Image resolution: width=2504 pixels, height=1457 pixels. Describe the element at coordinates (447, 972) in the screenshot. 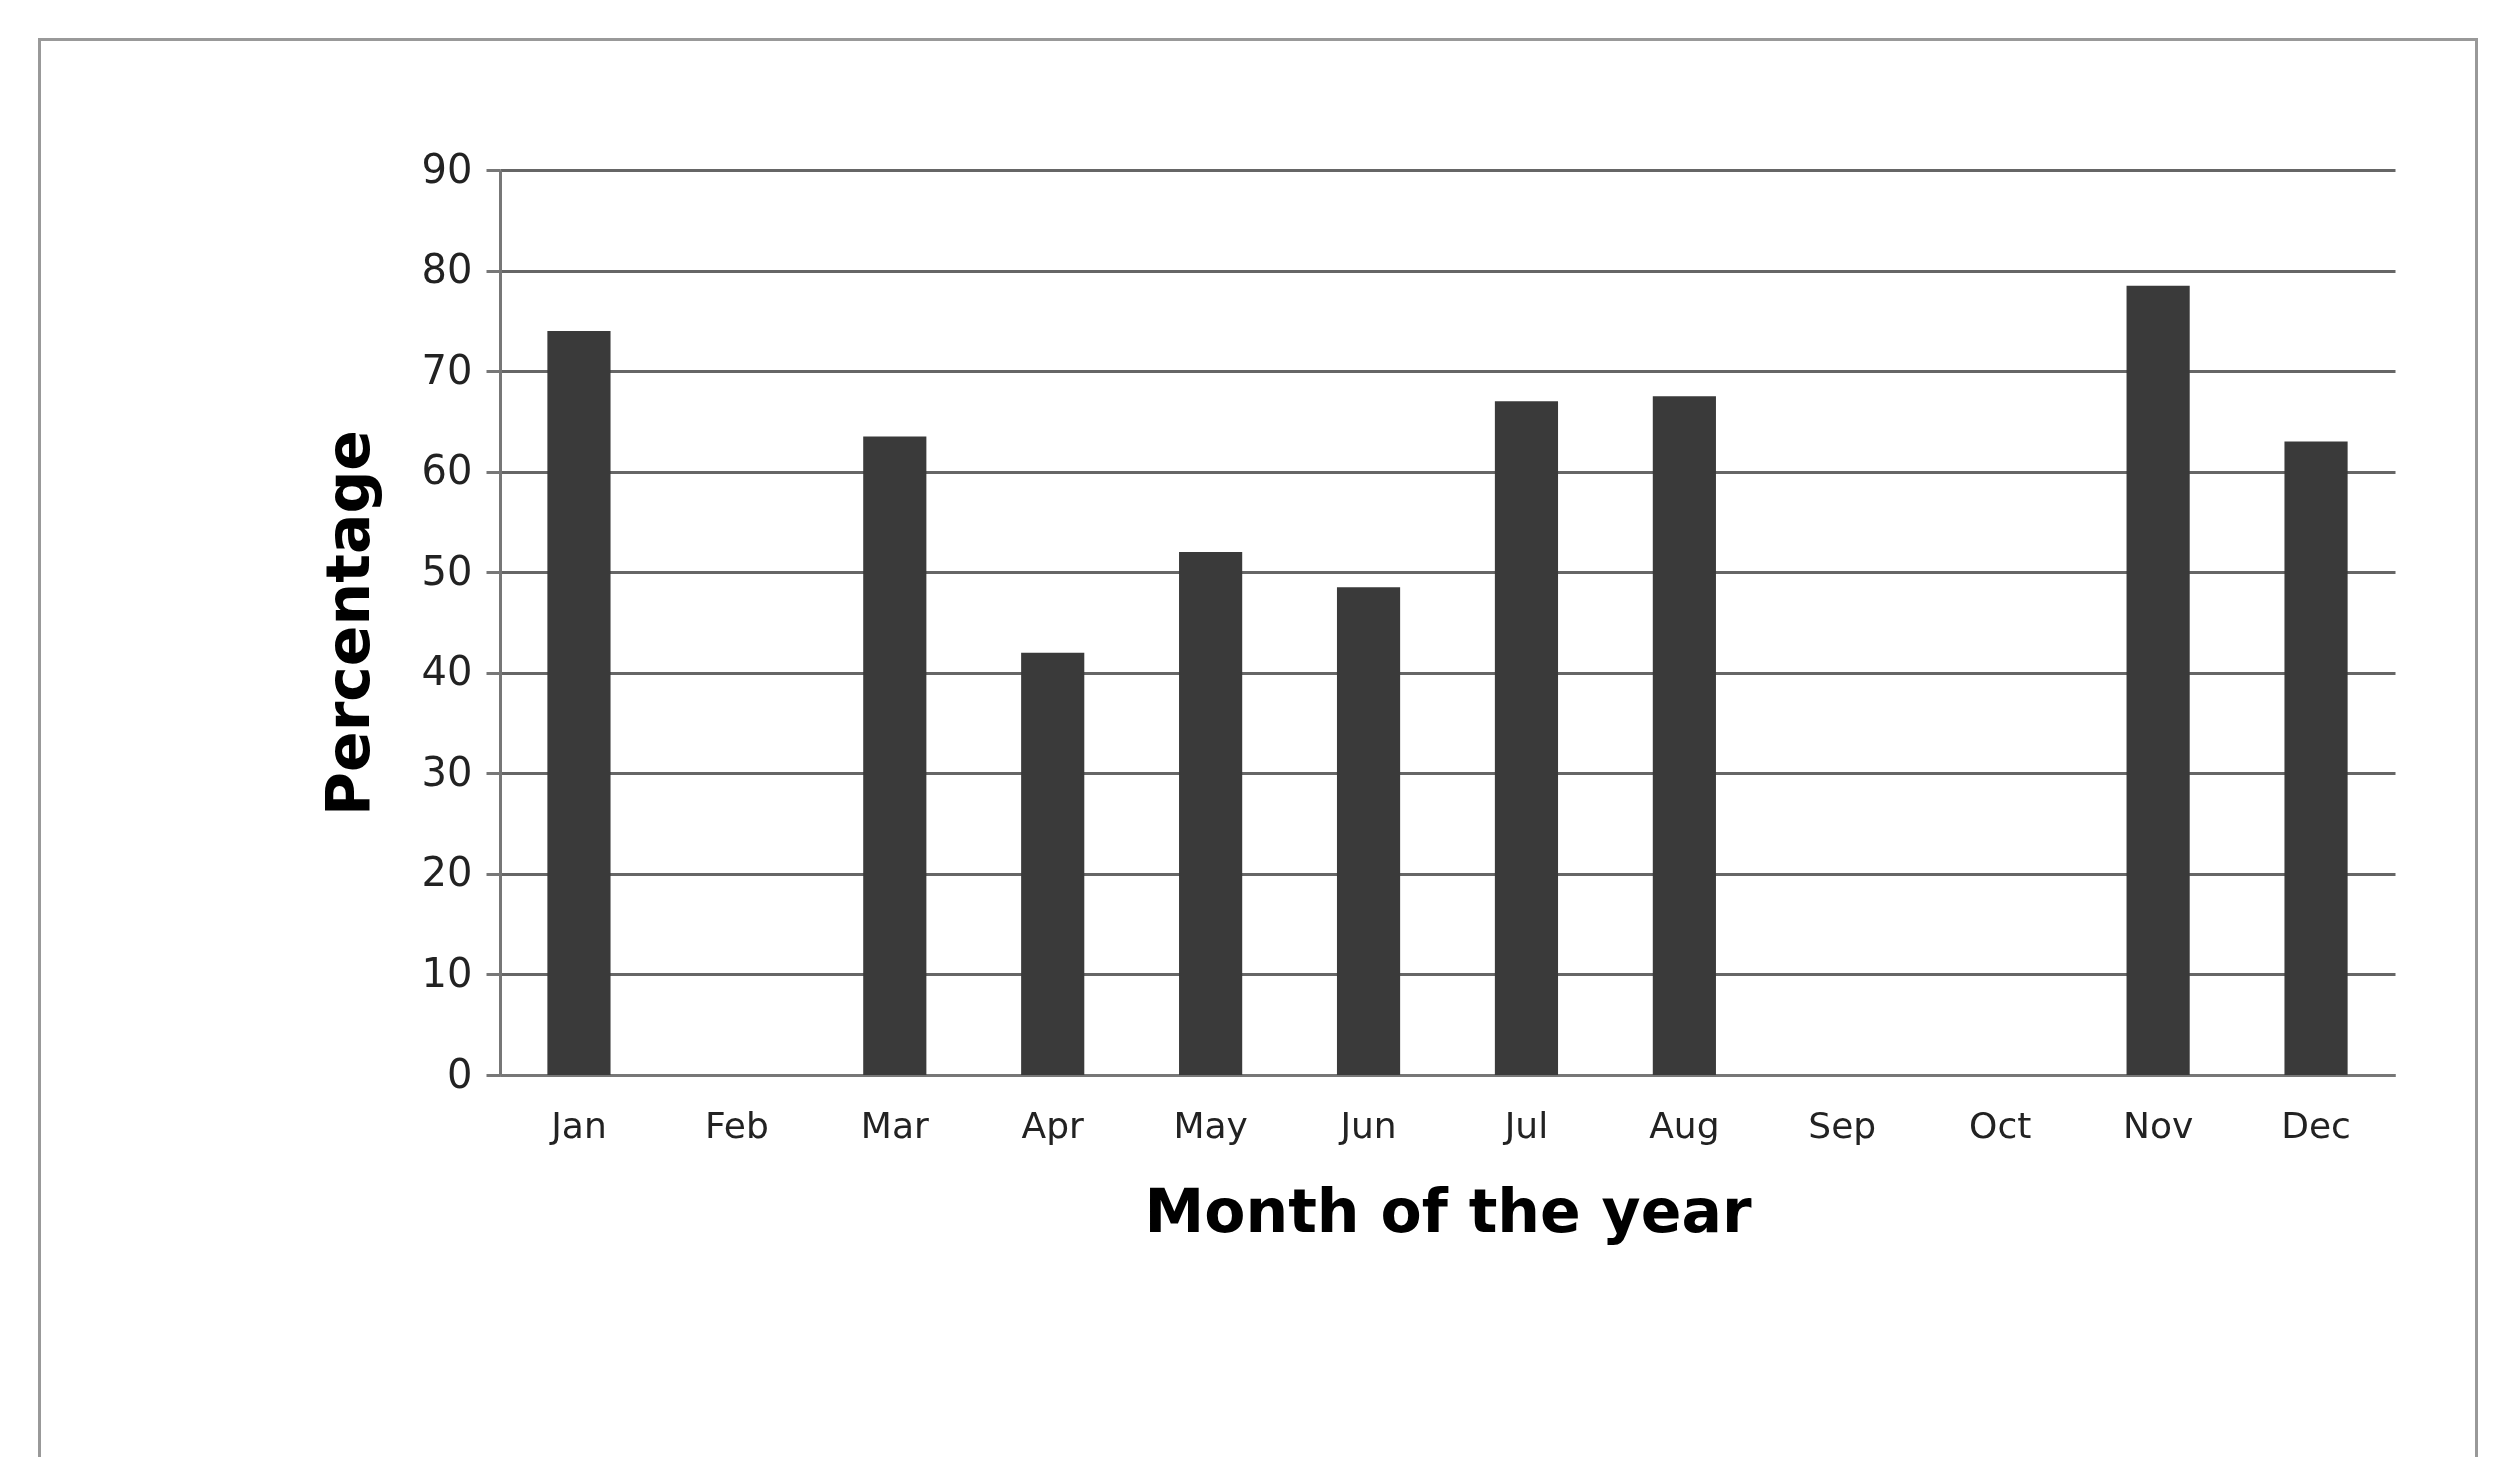

I see `y-tick-label: 10` at that location.